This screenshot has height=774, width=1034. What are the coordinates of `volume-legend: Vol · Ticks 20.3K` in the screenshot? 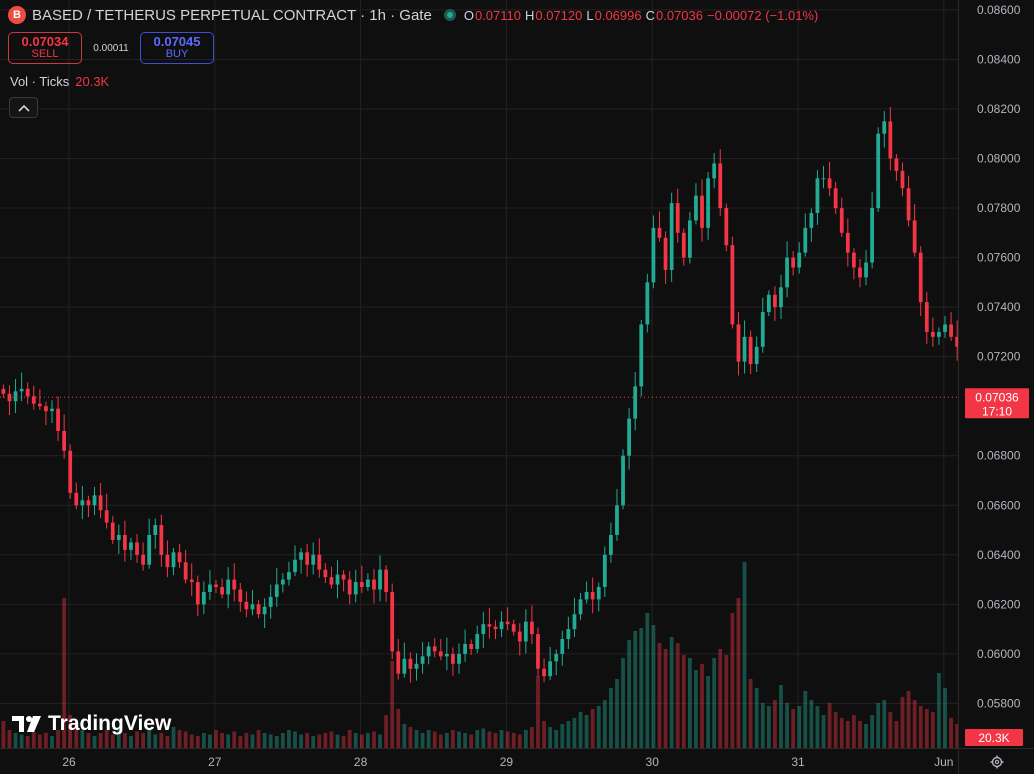 It's located at (59, 81).